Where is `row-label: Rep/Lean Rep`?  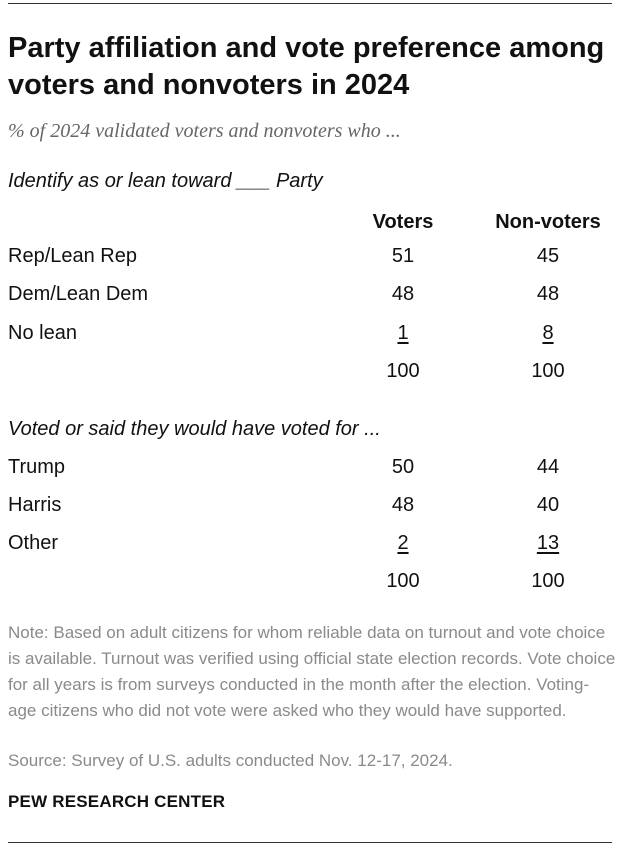
row-label: Rep/Lean Rep is located at coordinates (72, 256).